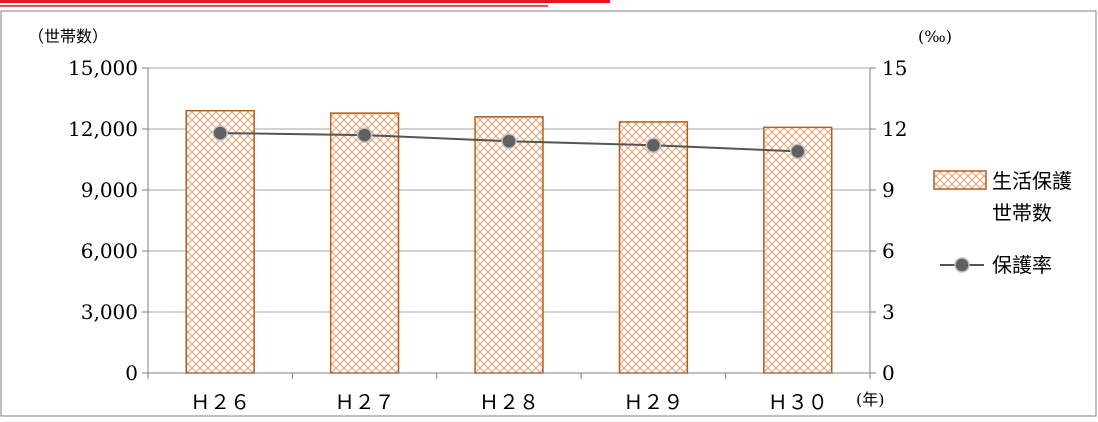  Describe the element at coordinates (888, 190) in the screenshot. I see `y-right-tick-label: 9` at that location.